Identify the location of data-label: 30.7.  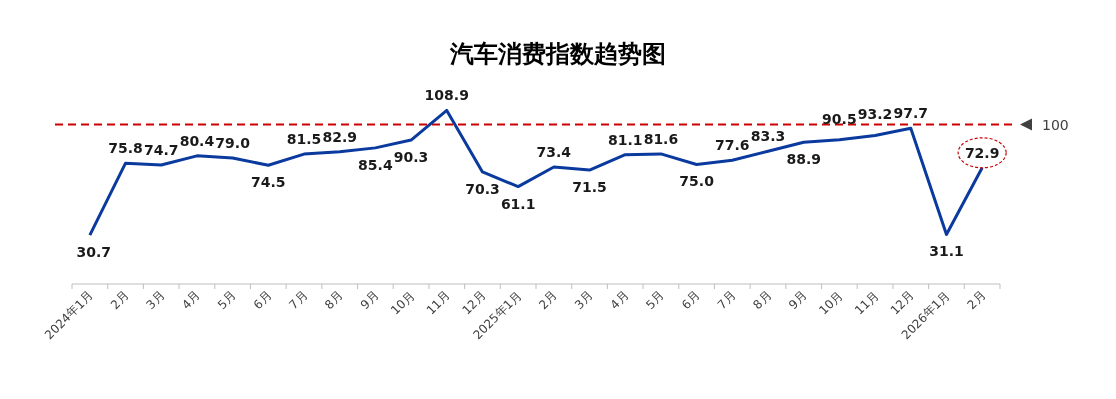
(94, 252).